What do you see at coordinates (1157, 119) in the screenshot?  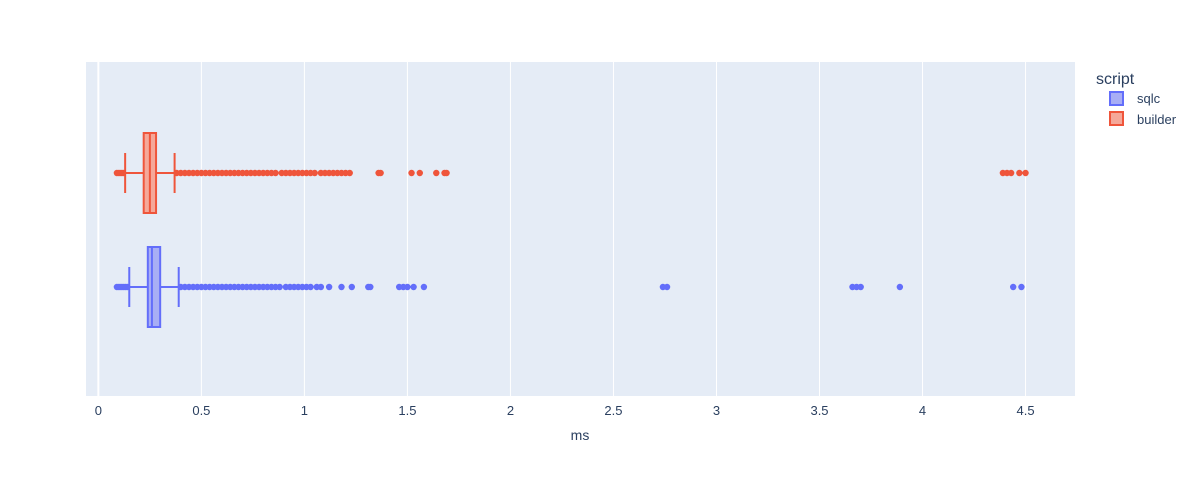 I see `legend-label-builder: builder` at bounding box center [1157, 119].